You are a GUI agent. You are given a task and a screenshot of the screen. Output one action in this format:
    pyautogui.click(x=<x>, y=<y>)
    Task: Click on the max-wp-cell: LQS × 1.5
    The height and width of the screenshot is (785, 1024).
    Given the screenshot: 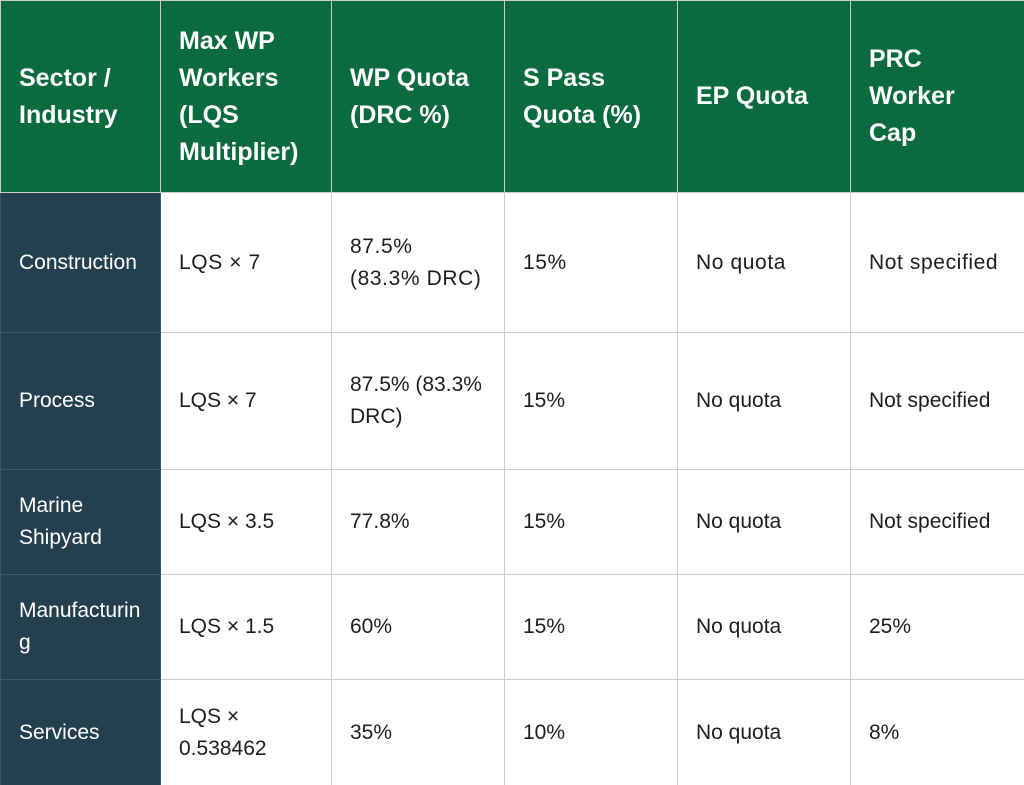 What is the action you would take?
    pyautogui.click(x=246, y=627)
    